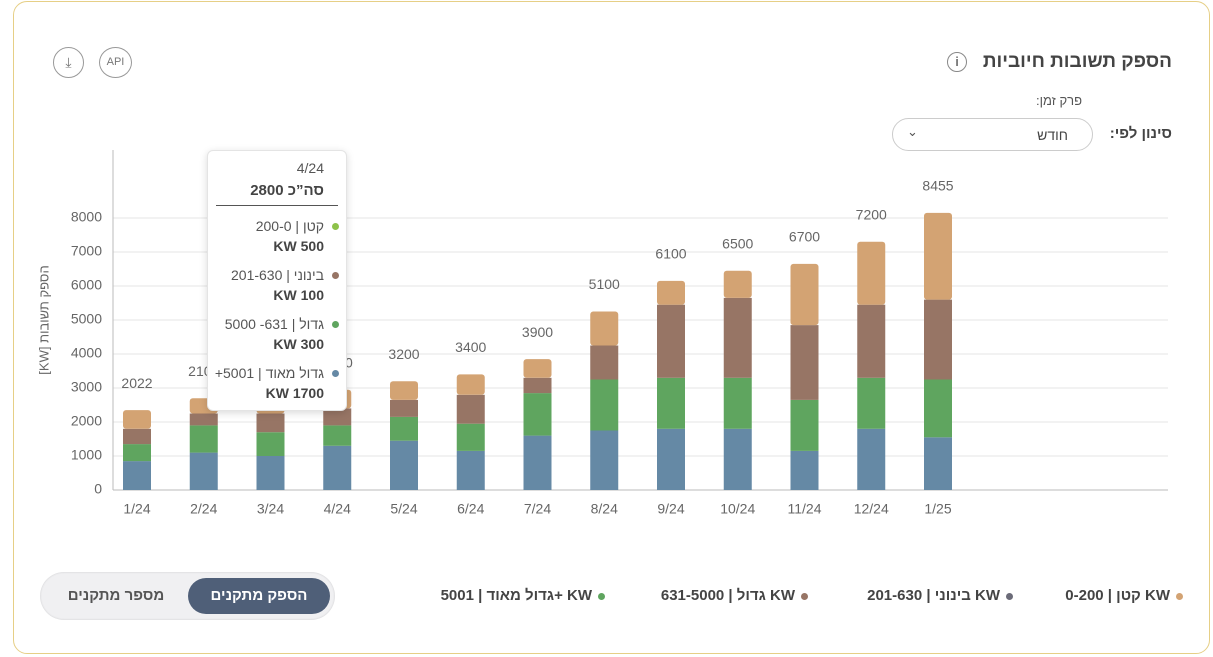  Describe the element at coordinates (294, 393) in the screenshot. I see `tooltip-item-value: KW 1700` at that location.